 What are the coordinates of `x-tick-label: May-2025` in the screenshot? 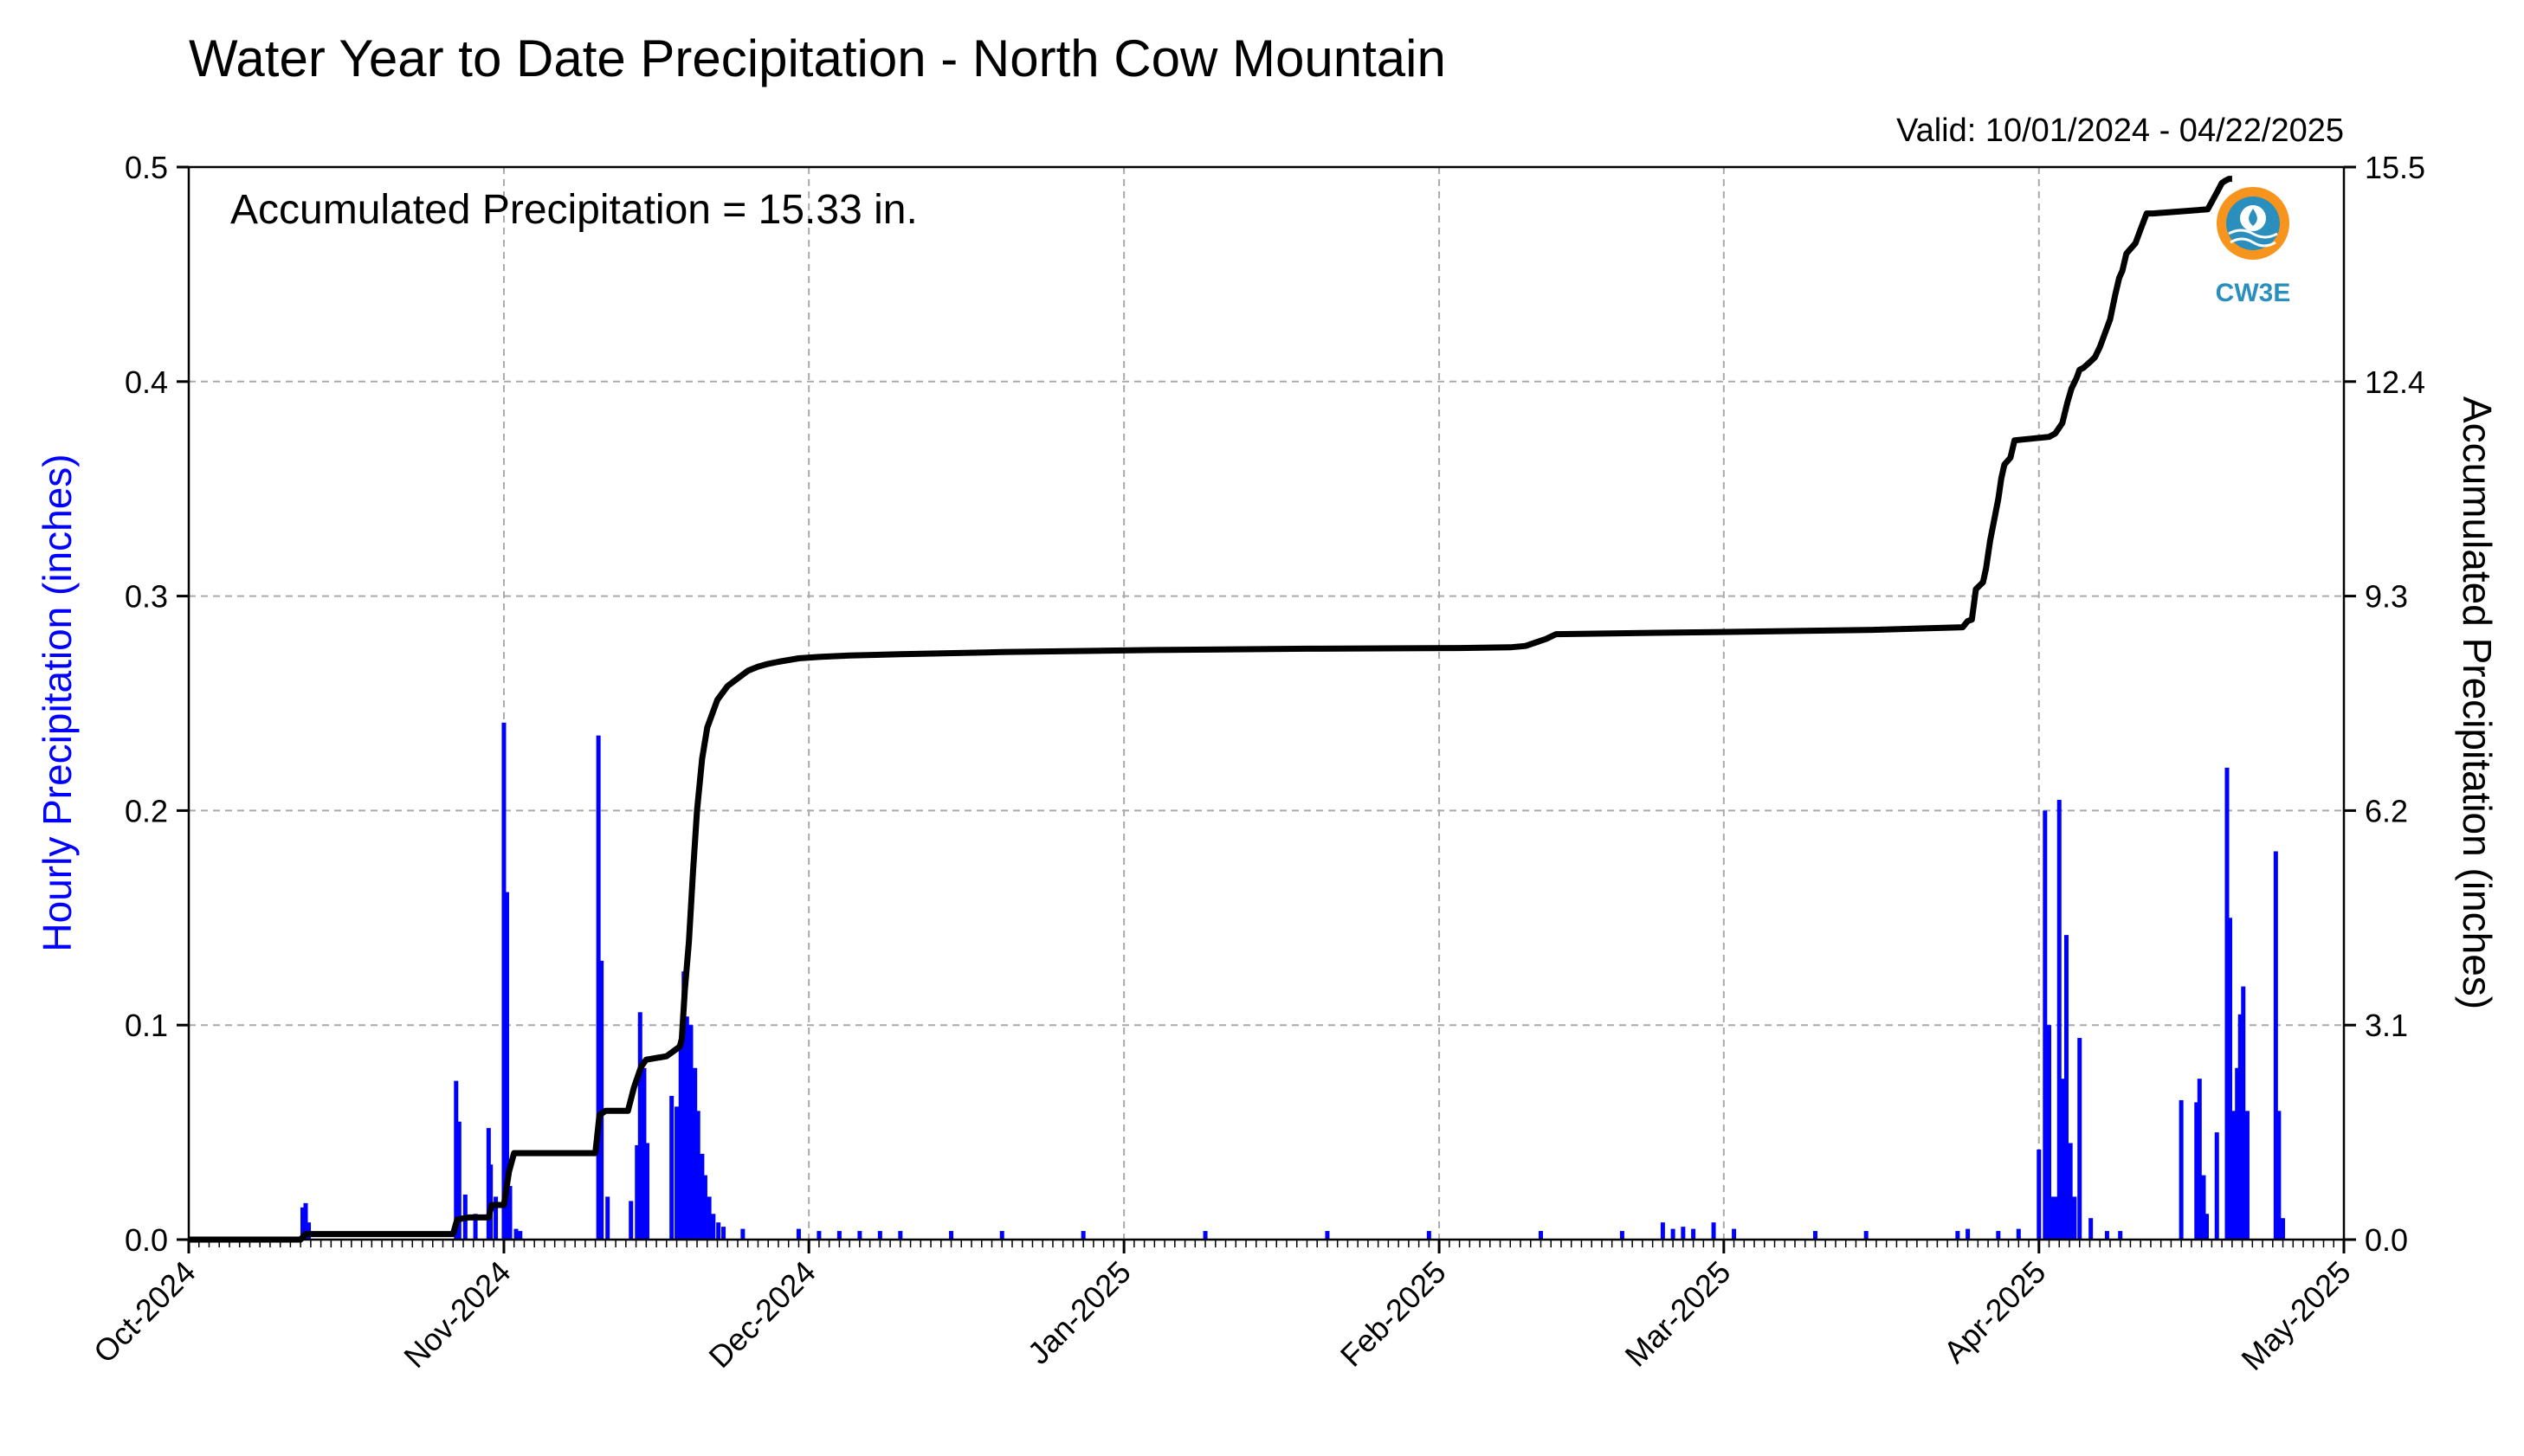 It's located at (2295, 1315).